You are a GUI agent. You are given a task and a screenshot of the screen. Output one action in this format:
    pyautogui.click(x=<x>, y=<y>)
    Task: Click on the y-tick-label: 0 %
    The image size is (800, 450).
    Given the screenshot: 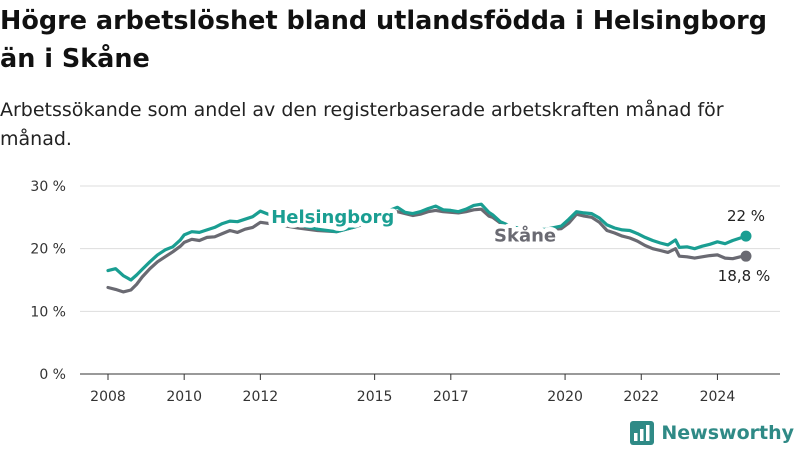 What is the action you would take?
    pyautogui.click(x=52, y=375)
    